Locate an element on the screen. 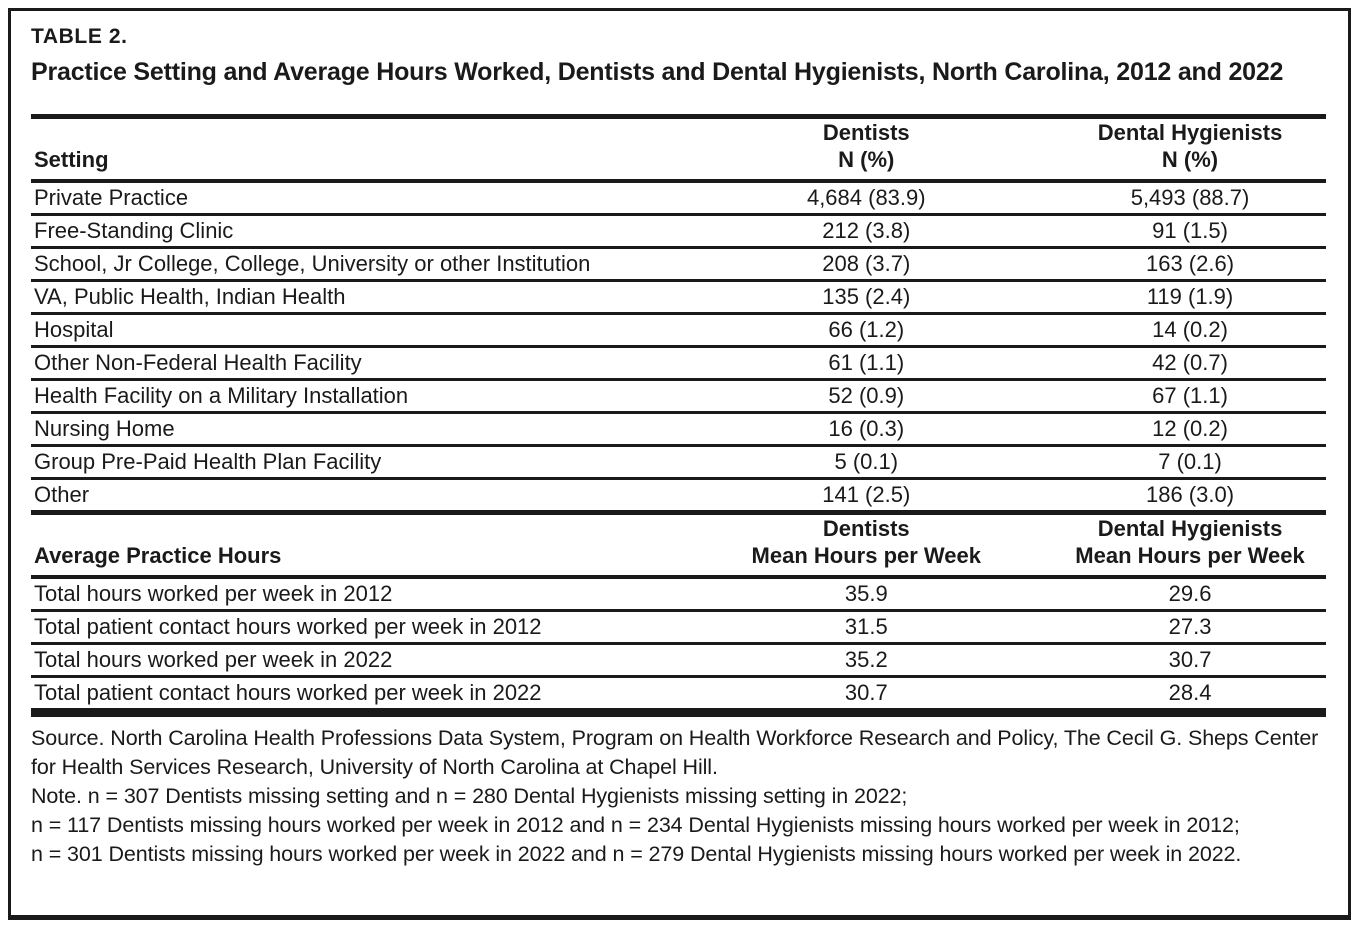 The height and width of the screenshot is (927, 1360). setting-cell: Hospital is located at coordinates (355, 330).